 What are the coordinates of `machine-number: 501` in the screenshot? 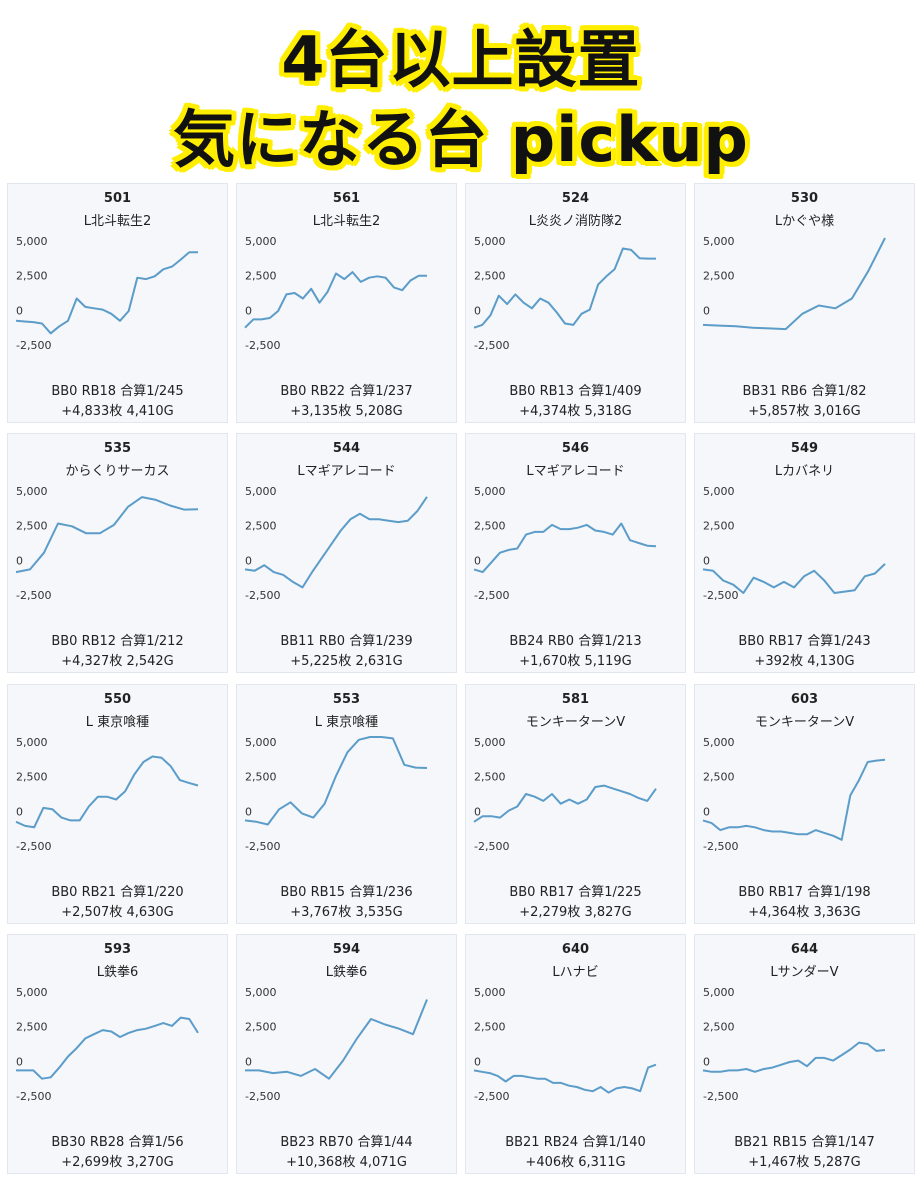 It's located at (117, 198).